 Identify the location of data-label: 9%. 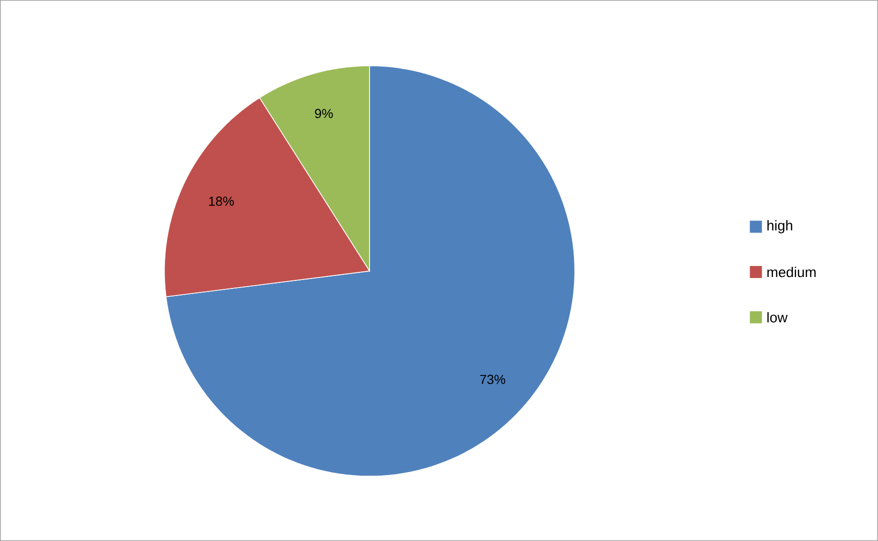
(324, 113).